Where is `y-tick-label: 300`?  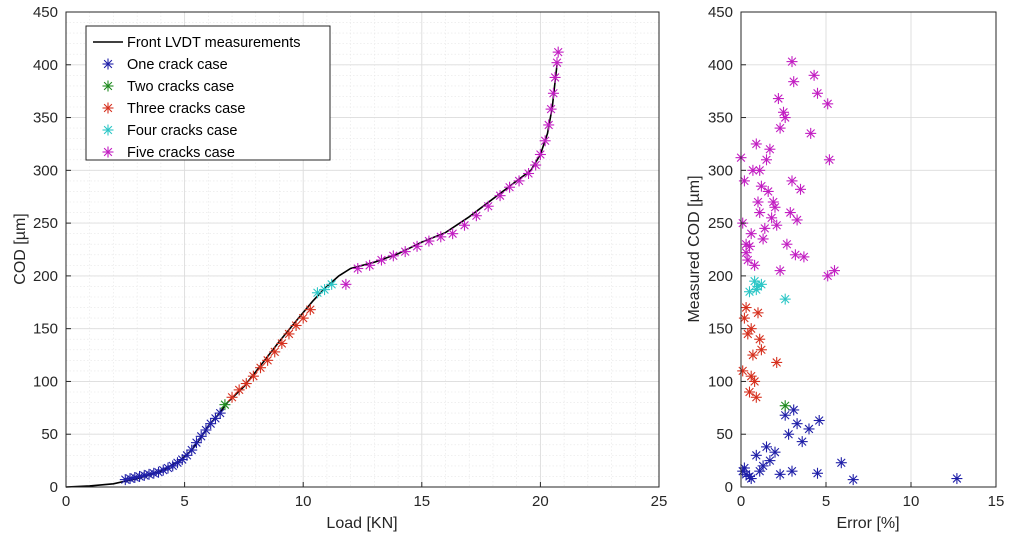 y-tick-label: 300 is located at coordinates (720, 170).